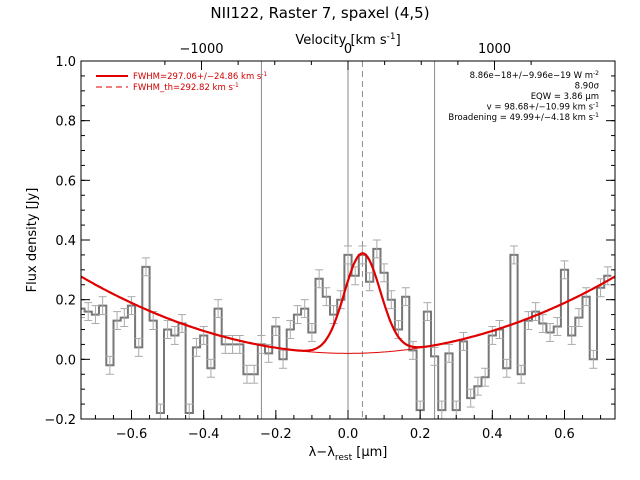  Describe the element at coordinates (65, 360) in the screenshot. I see `y-tick-label: 0.0` at that location.